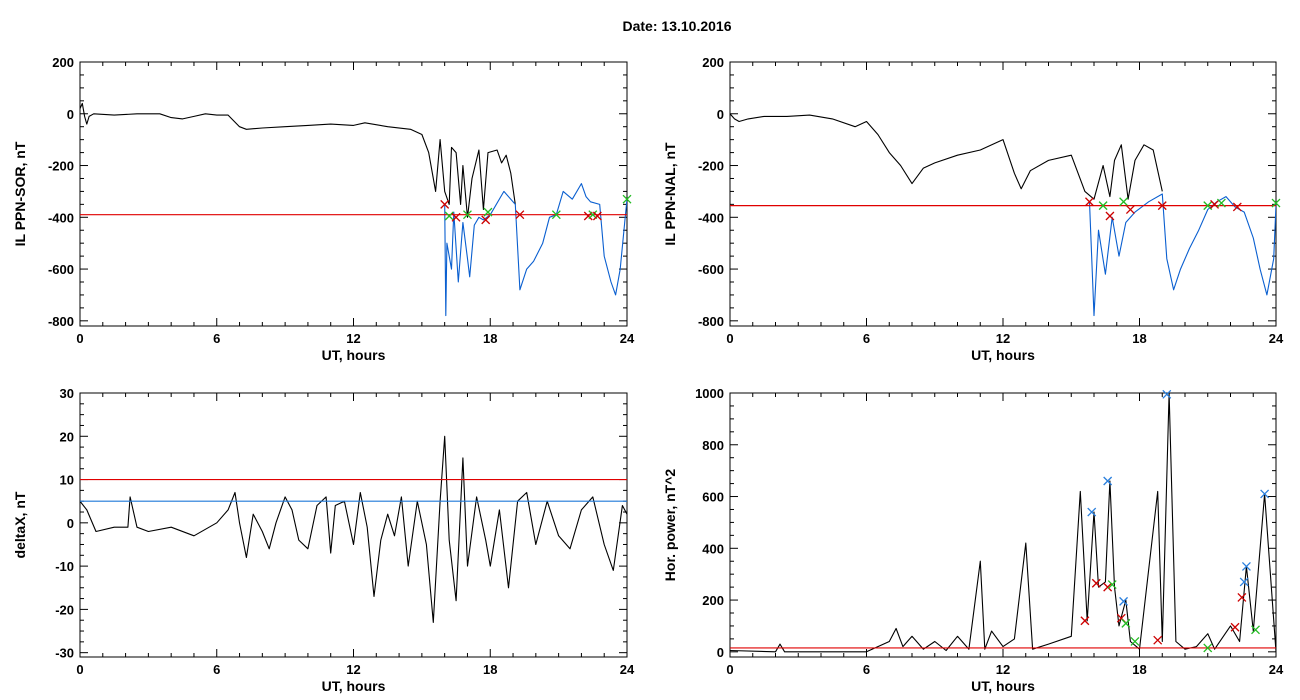 This screenshot has height=700, width=1300. I want to click on y-tick-label: -800, so click(711, 321).